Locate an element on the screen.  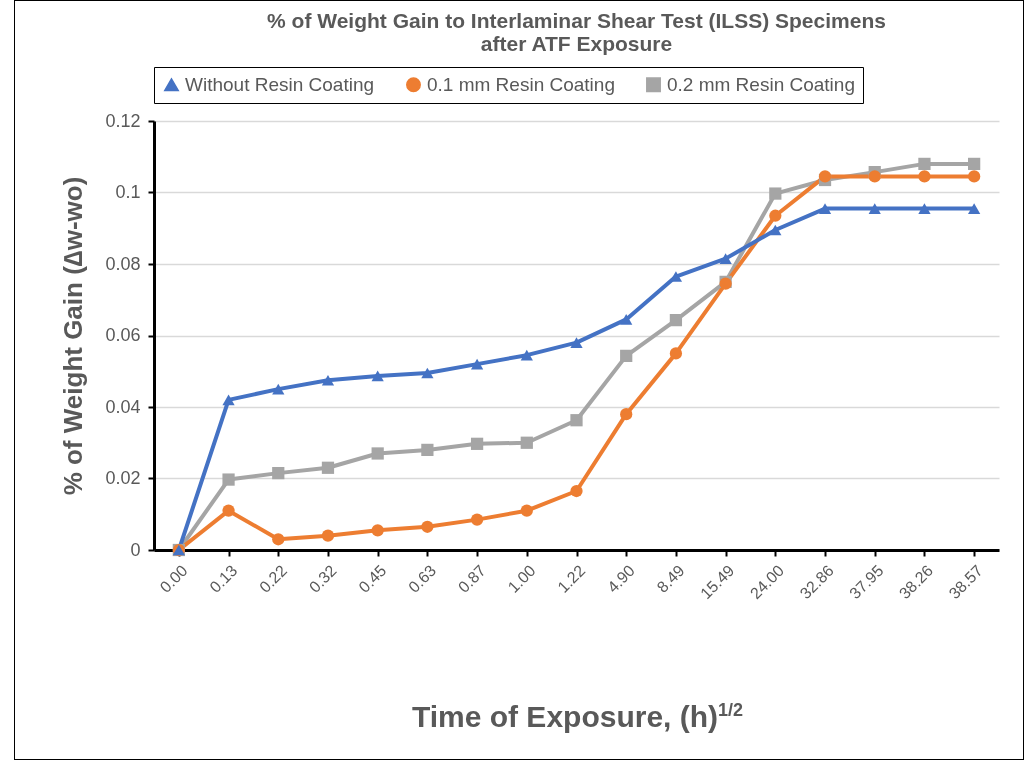
y-tick-label: 0.06 is located at coordinates (123, 335).